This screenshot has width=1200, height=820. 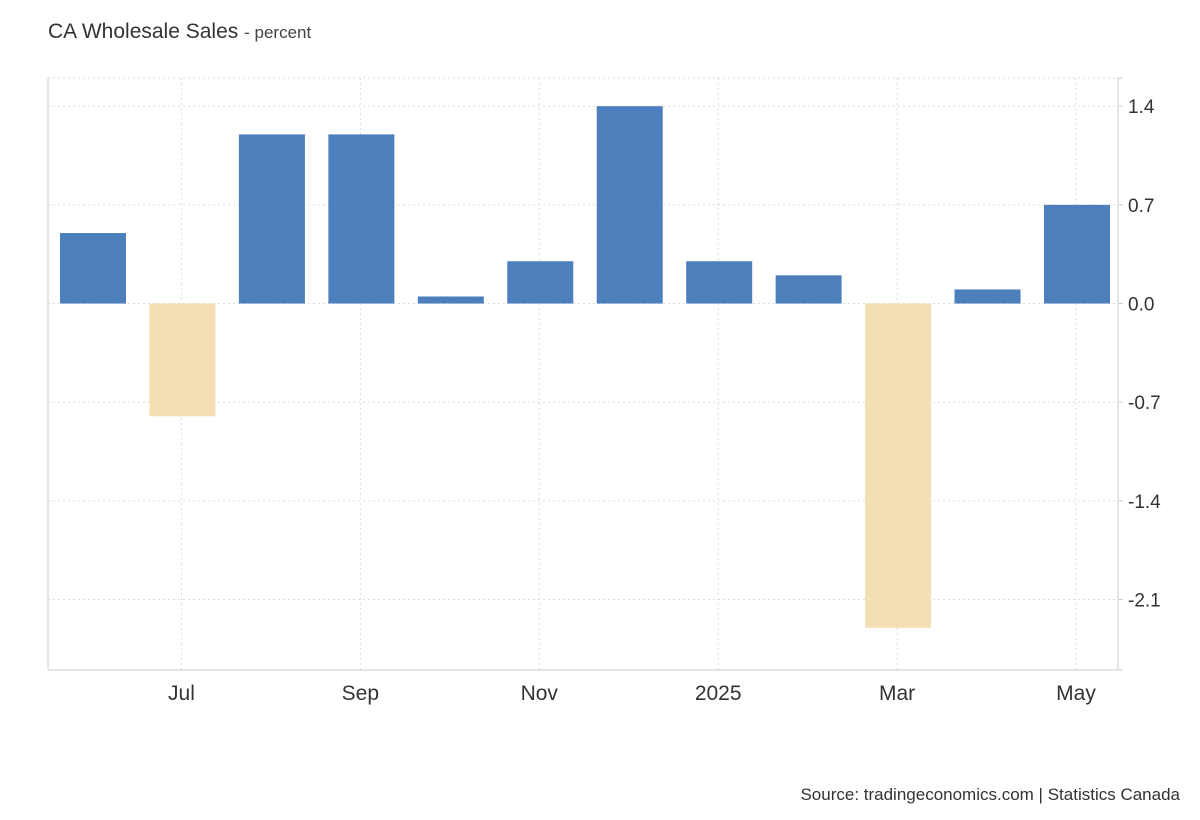 What do you see at coordinates (540, 693) in the screenshot?
I see `x-tick-label: Nov` at bounding box center [540, 693].